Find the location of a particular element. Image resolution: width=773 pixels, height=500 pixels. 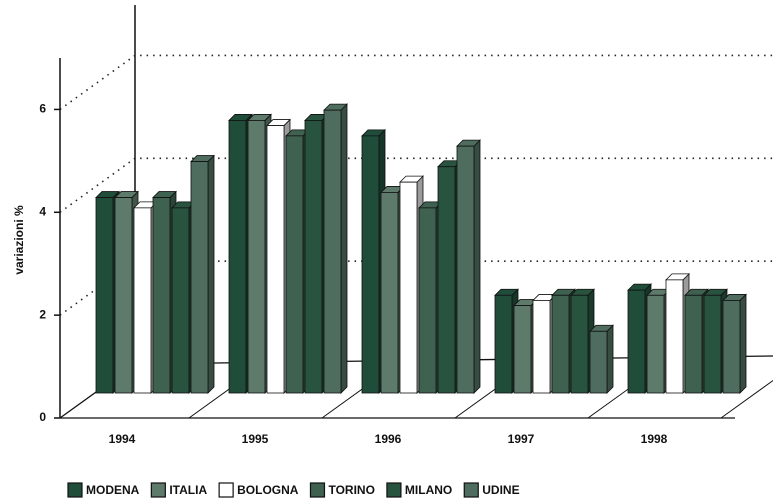

y-axis-label: variazioni % is located at coordinates (19, 240).